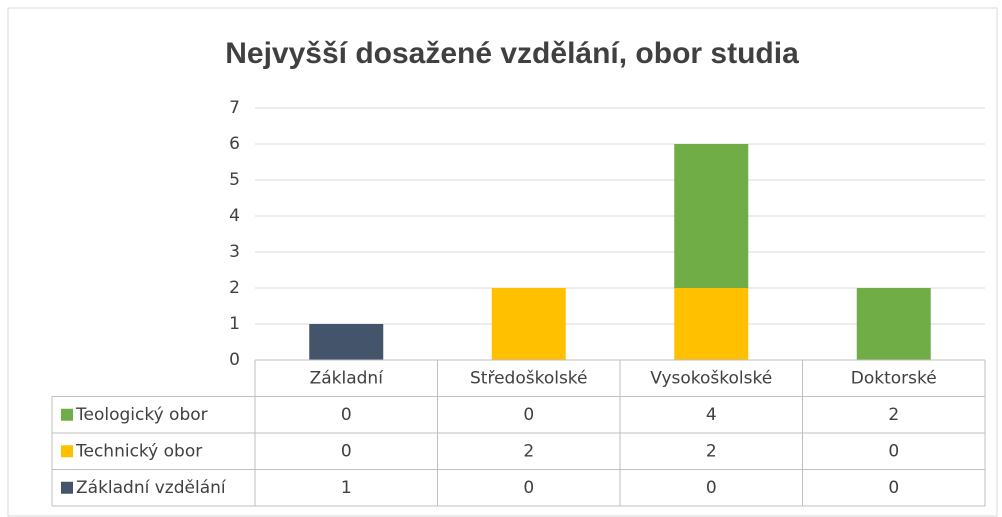 This screenshot has height=517, width=1002. Describe the element at coordinates (138, 451) in the screenshot. I see `legend-label: Technický obor` at that location.